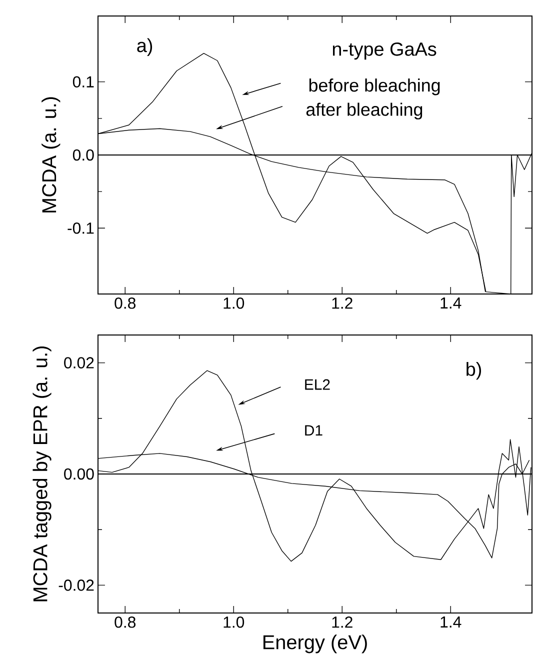 The image size is (534, 671). What do you see at coordinates (374, 87) in the screenshot?
I see `annotation: before bleaching` at bounding box center [374, 87].